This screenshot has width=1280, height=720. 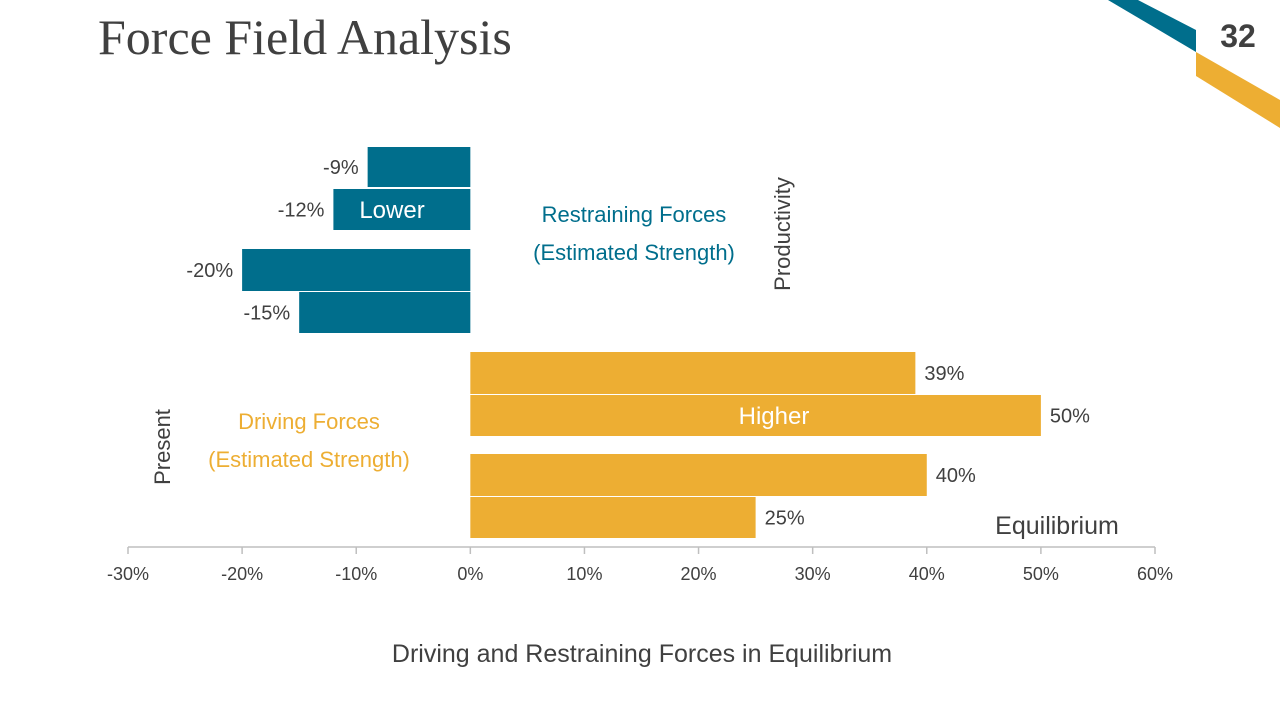 What do you see at coordinates (391, 210) in the screenshot?
I see `lower-label: Lower` at bounding box center [391, 210].